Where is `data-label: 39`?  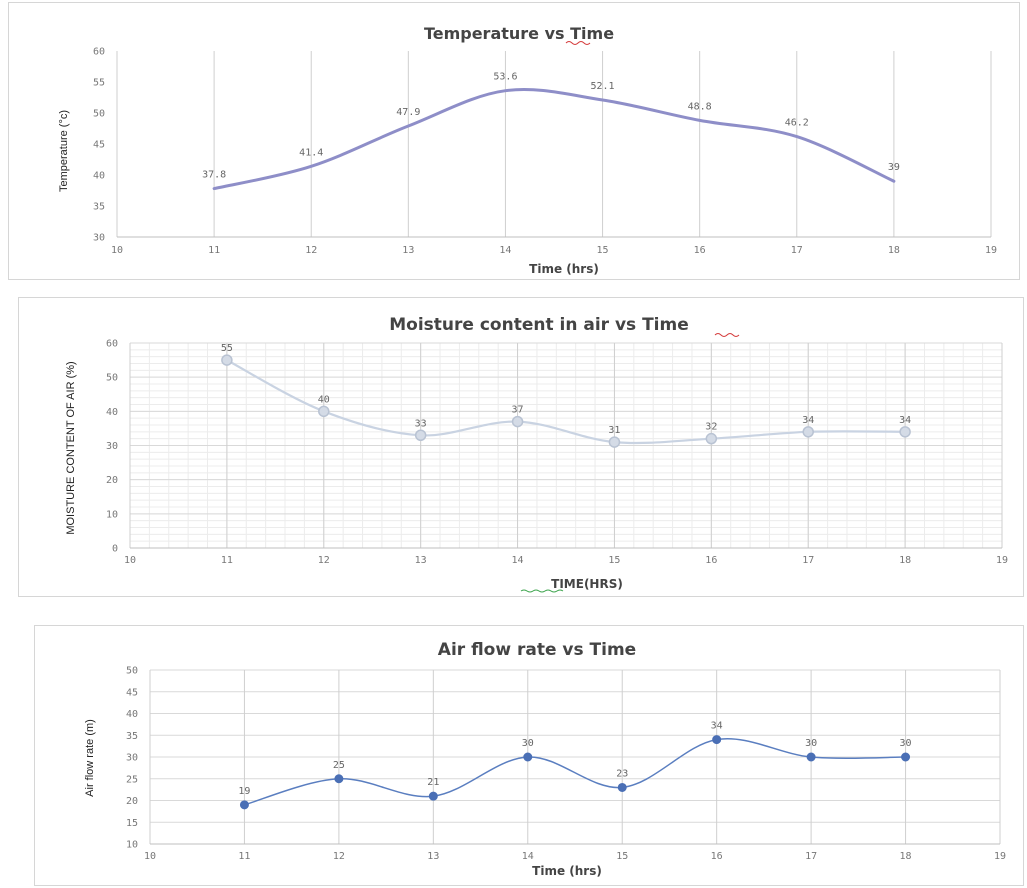 data-label: 39 is located at coordinates (894, 167).